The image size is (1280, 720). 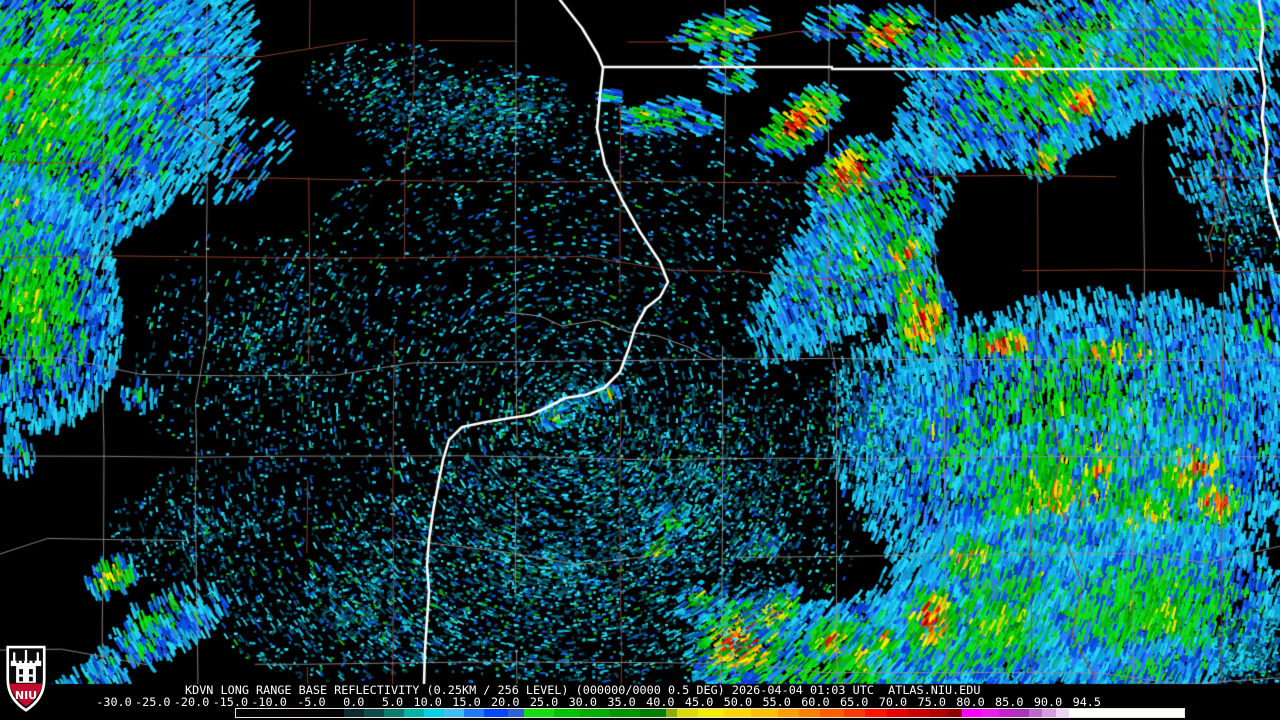 What do you see at coordinates (660, 702) in the screenshot?
I see `colorbar-tick: 40.0` at bounding box center [660, 702].